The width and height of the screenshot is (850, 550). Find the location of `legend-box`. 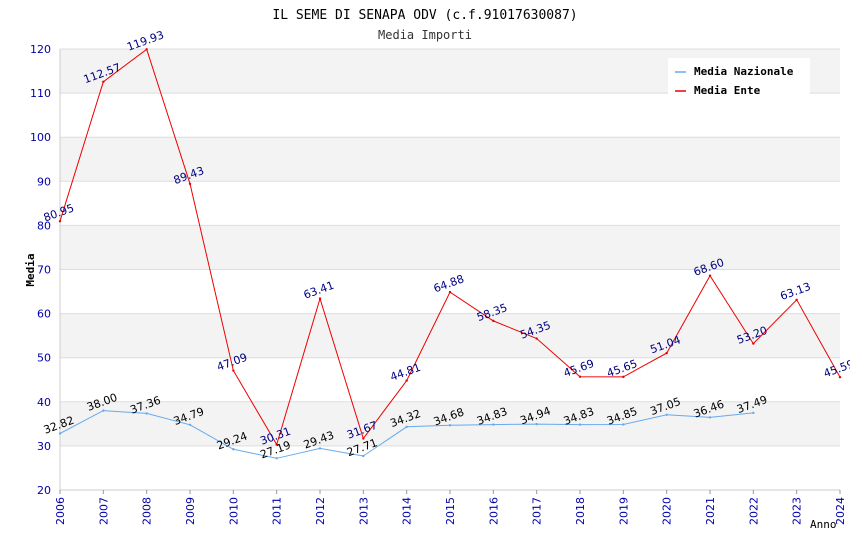

legend-box is located at coordinates (739, 78).